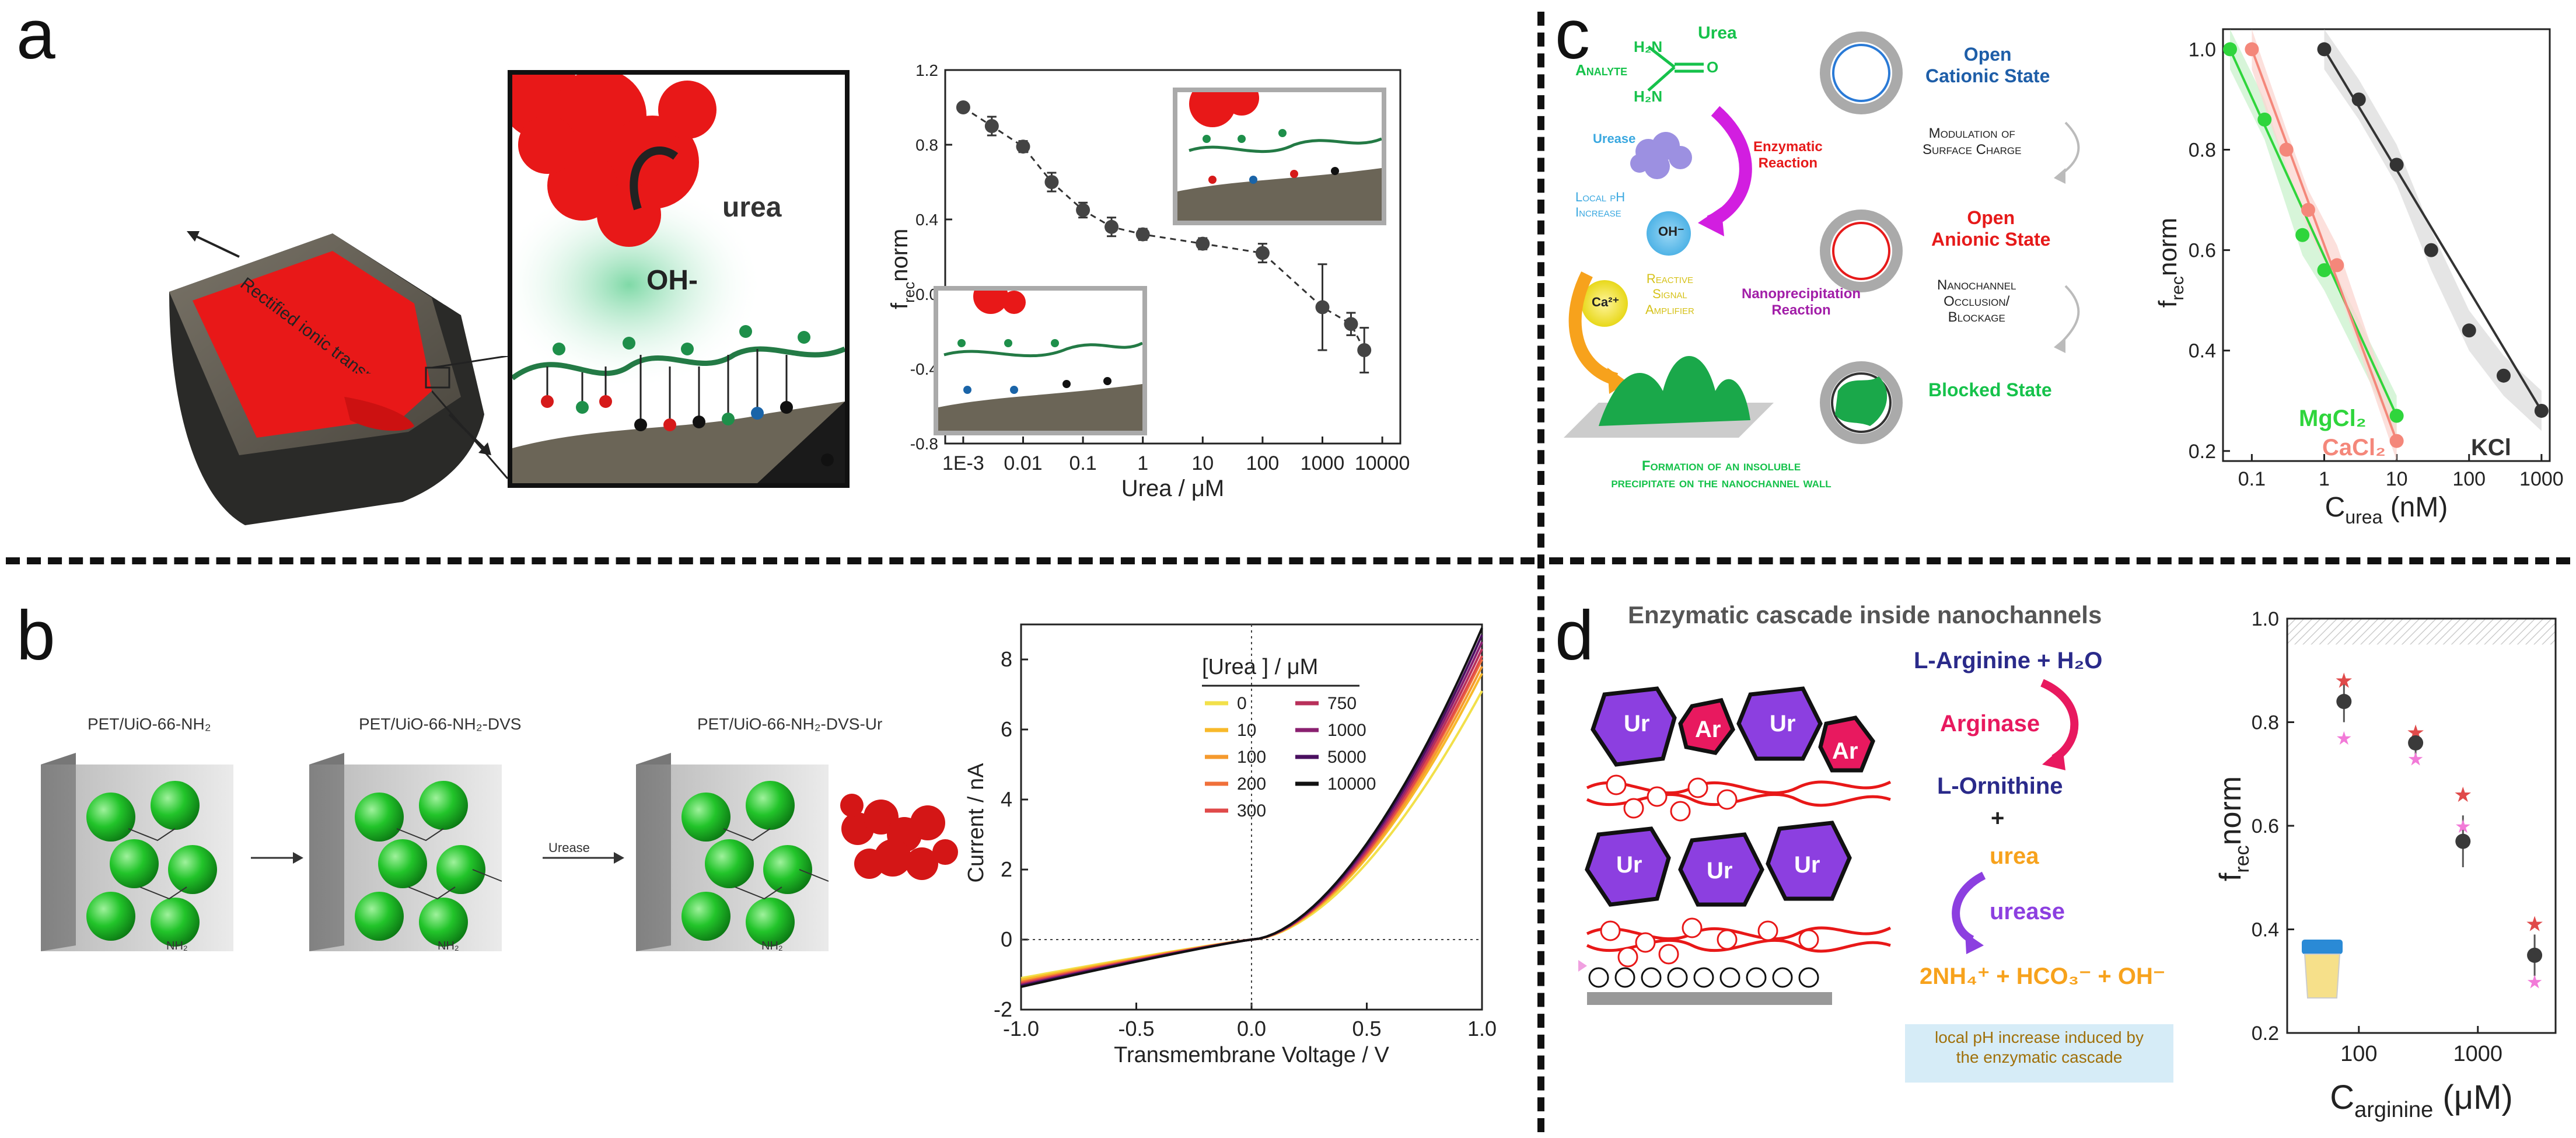  What do you see at coordinates (2042, 976) in the screenshot?
I see `d-products: 2NH₄⁺ + HCO₃⁻ + OH⁻` at bounding box center [2042, 976].